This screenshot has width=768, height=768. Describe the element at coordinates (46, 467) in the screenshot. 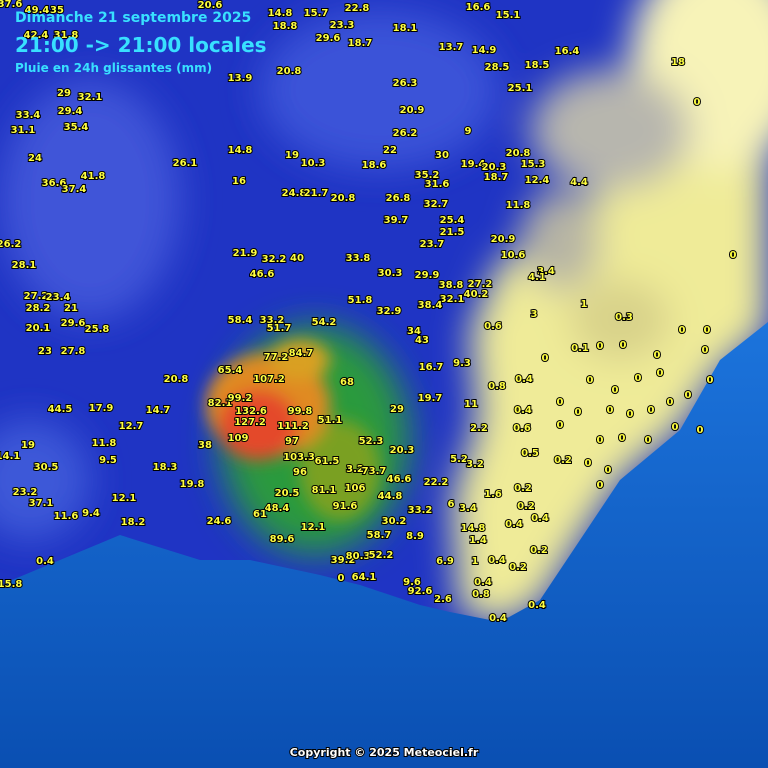

I see `station-value: 30.5` at that location.